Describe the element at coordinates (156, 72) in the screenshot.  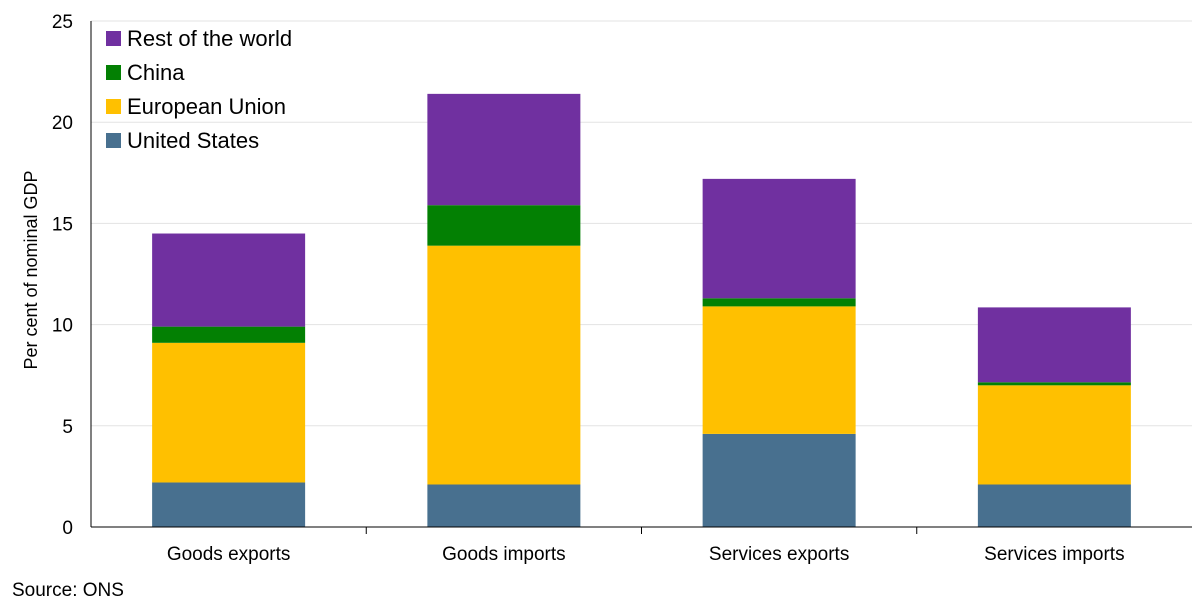
I see `legend-label: China` at that location.